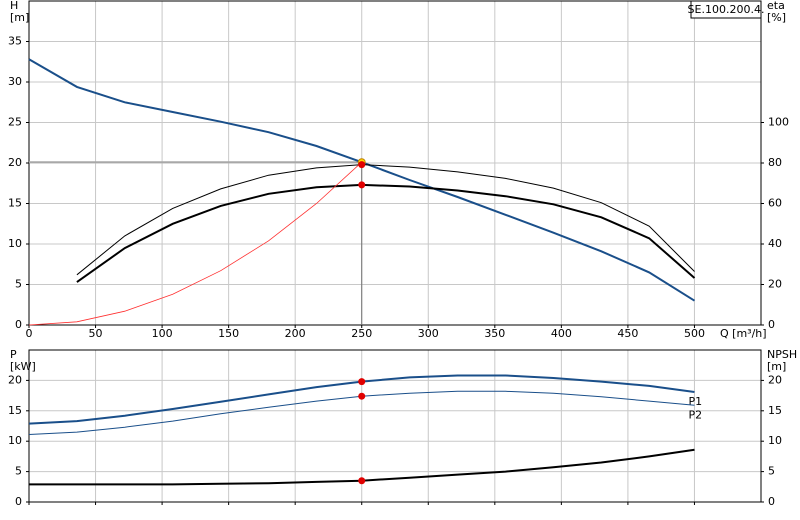 The height and width of the screenshot is (520, 800). Describe the element at coordinates (361, 333) in the screenshot. I see `x-tick-label: 250` at that location.